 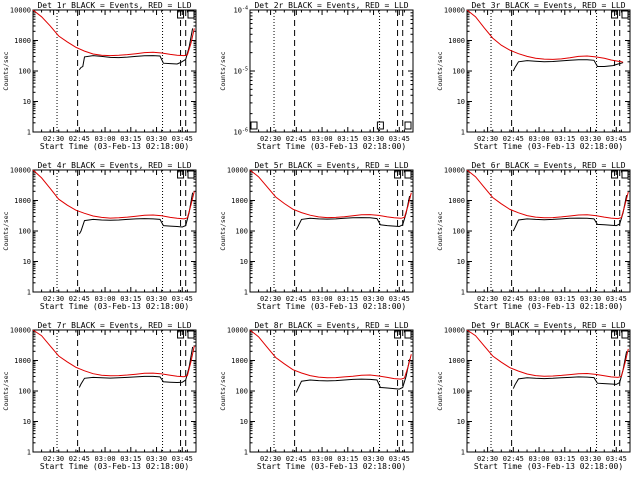 What do you see at coordinates (114, 5) in the screenshot?
I see `panel-title: Det 1r BLACK = Events, RED = LLD` at bounding box center [114, 5].